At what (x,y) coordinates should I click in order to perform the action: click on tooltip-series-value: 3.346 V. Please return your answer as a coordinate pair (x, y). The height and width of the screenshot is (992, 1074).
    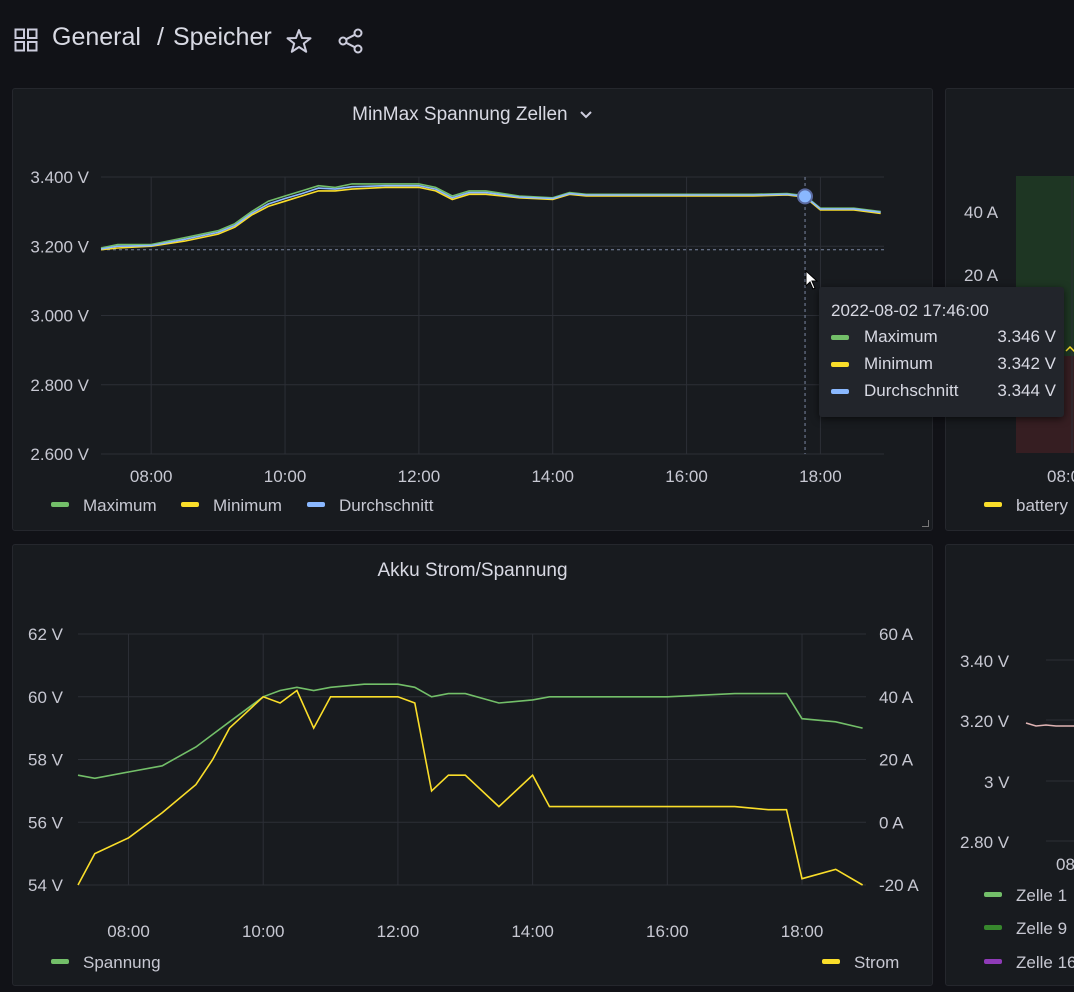
    Looking at the image, I should click on (1026, 336).